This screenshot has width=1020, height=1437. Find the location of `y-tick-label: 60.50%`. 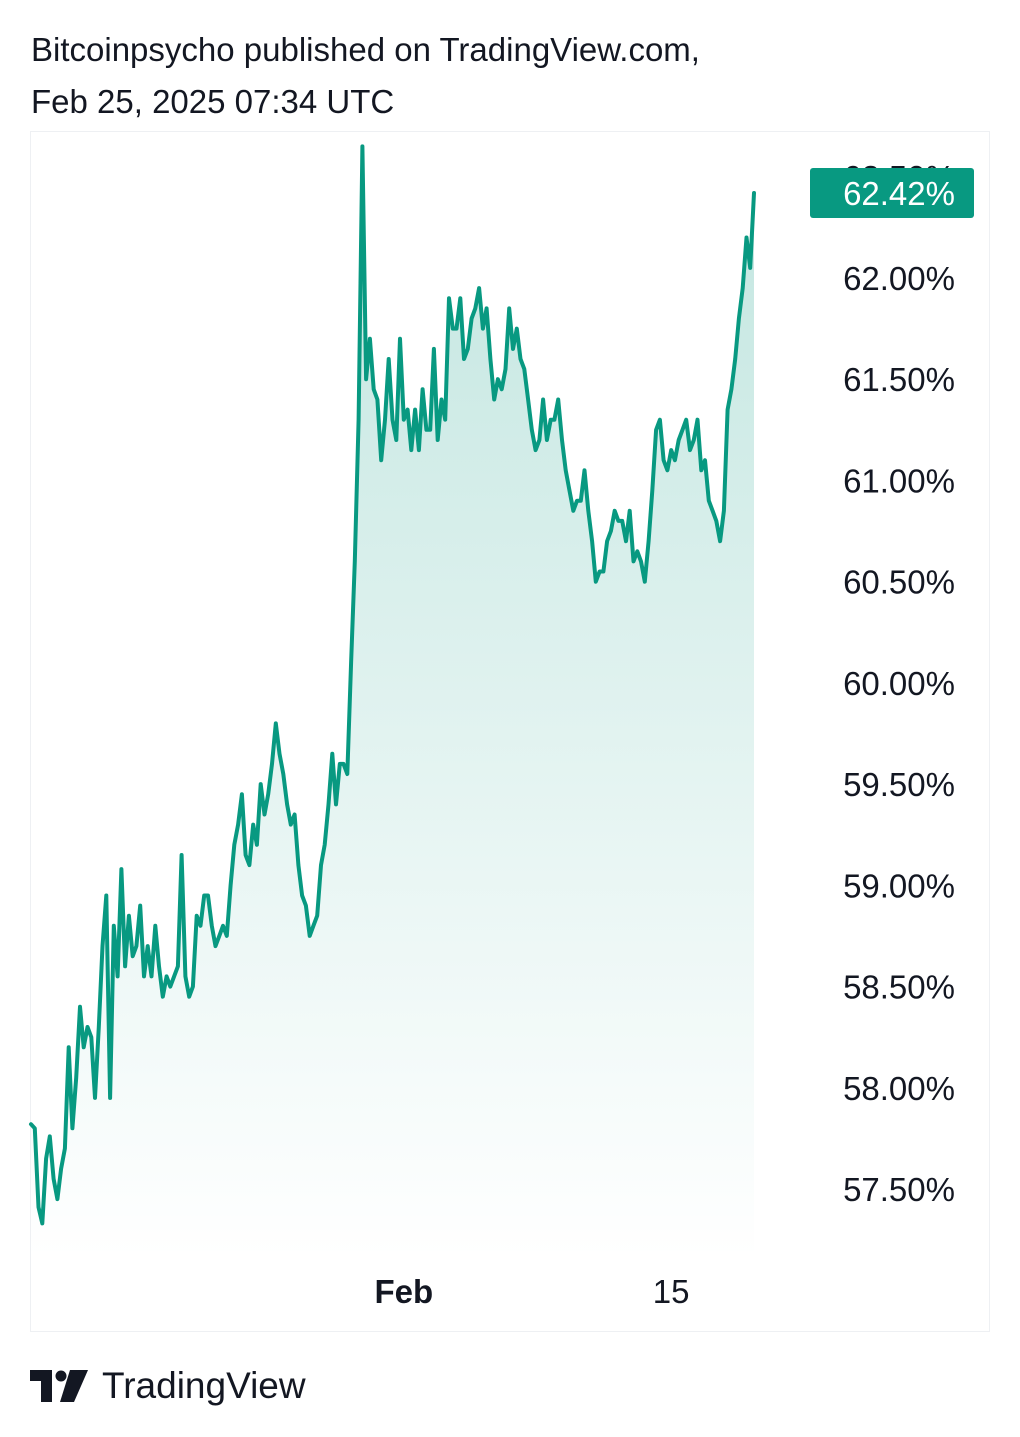

y-tick-label: 60.50% is located at coordinates (899, 582).